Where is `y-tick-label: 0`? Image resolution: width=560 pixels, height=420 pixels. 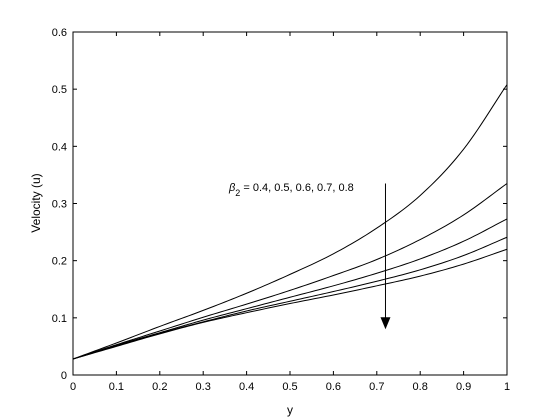
y-tick-label: 0 is located at coordinates (64, 376).